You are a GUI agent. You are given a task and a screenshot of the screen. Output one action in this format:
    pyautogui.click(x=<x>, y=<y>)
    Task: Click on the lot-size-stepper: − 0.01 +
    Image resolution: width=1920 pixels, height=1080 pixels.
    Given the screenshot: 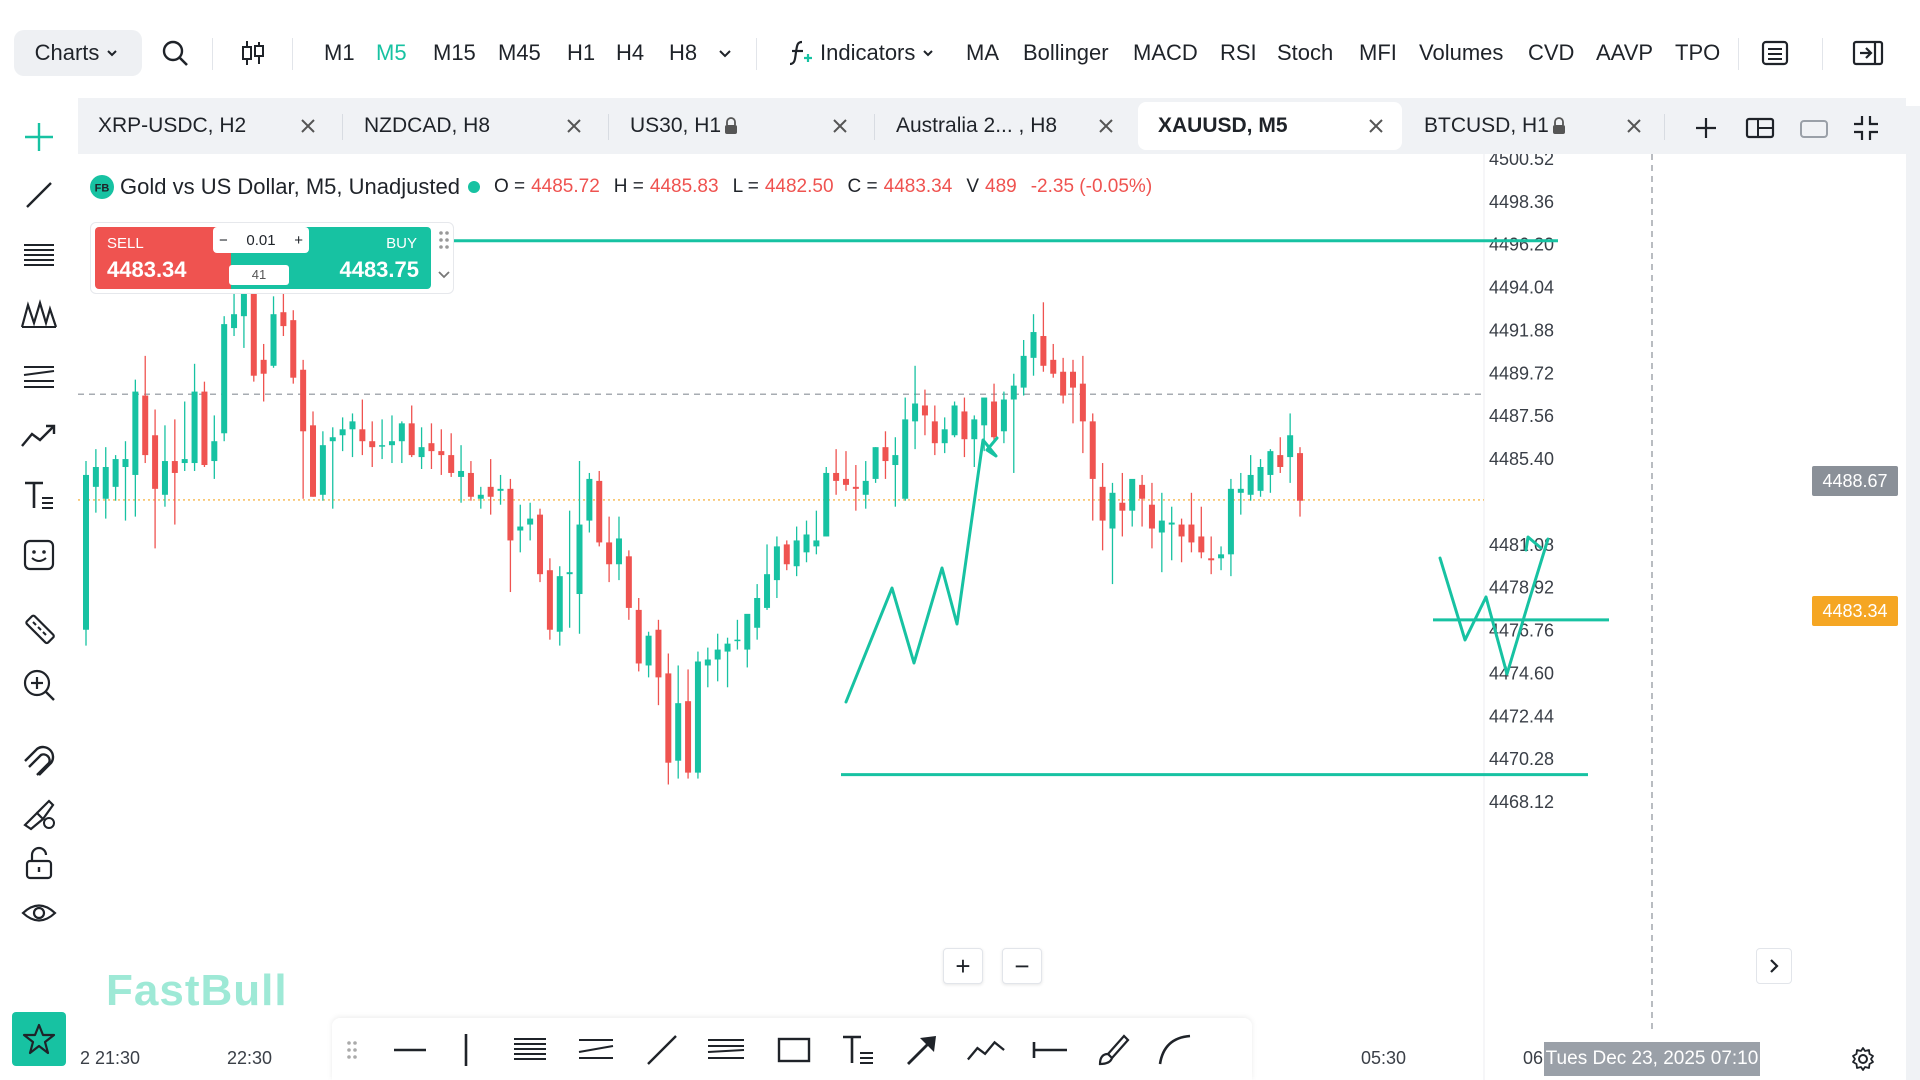 What is the action you would take?
    pyautogui.click(x=261, y=240)
    